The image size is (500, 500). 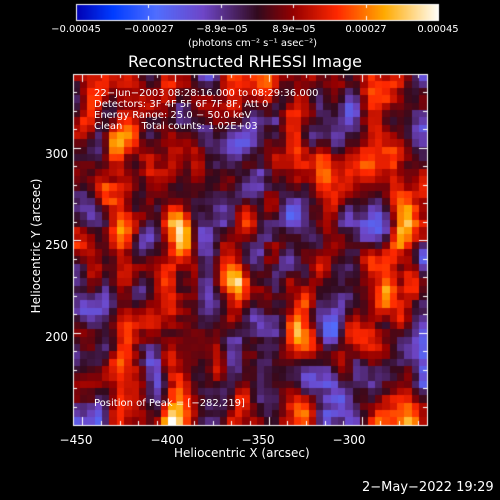 I want to click on y-tick-label: 300, so click(x=56, y=154).